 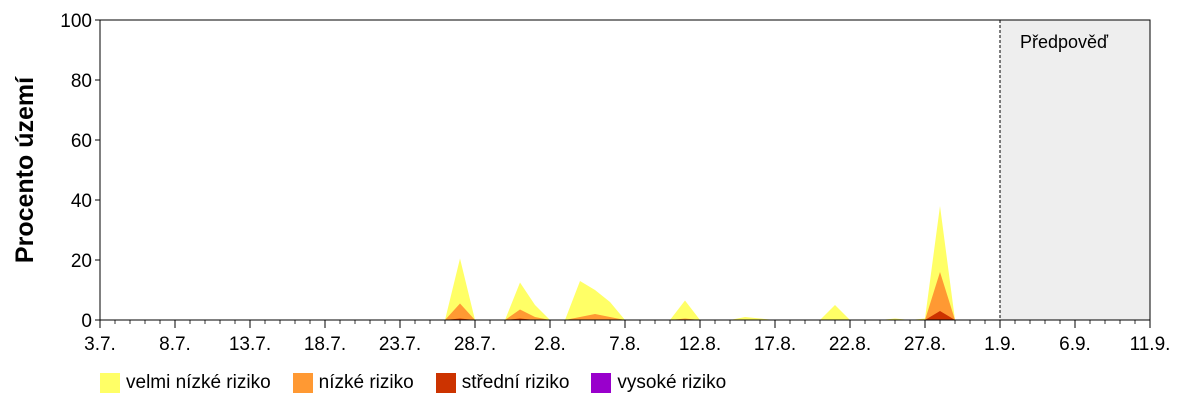 I want to click on legend-item: střední riziko, so click(x=502, y=383).